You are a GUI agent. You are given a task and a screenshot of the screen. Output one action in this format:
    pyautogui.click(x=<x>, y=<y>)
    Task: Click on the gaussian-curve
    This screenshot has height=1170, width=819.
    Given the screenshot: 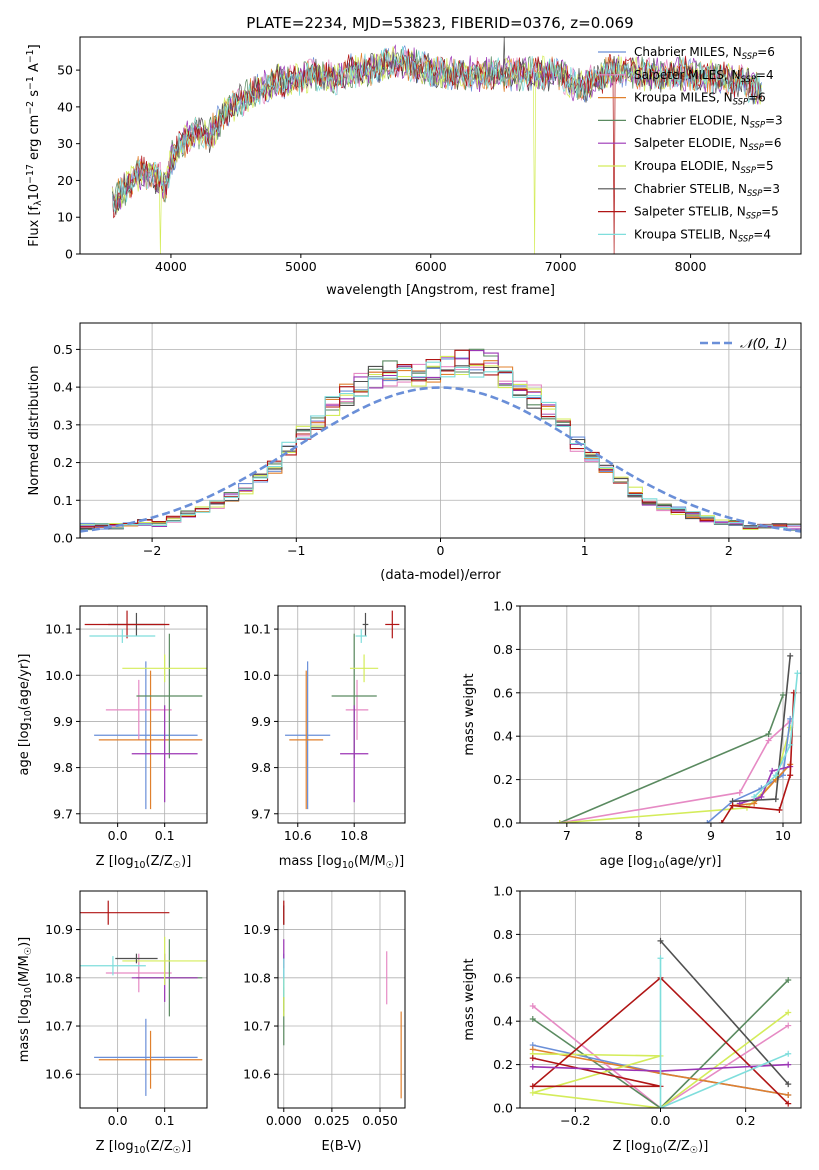 What is the action you would take?
    pyautogui.click(x=440, y=459)
    